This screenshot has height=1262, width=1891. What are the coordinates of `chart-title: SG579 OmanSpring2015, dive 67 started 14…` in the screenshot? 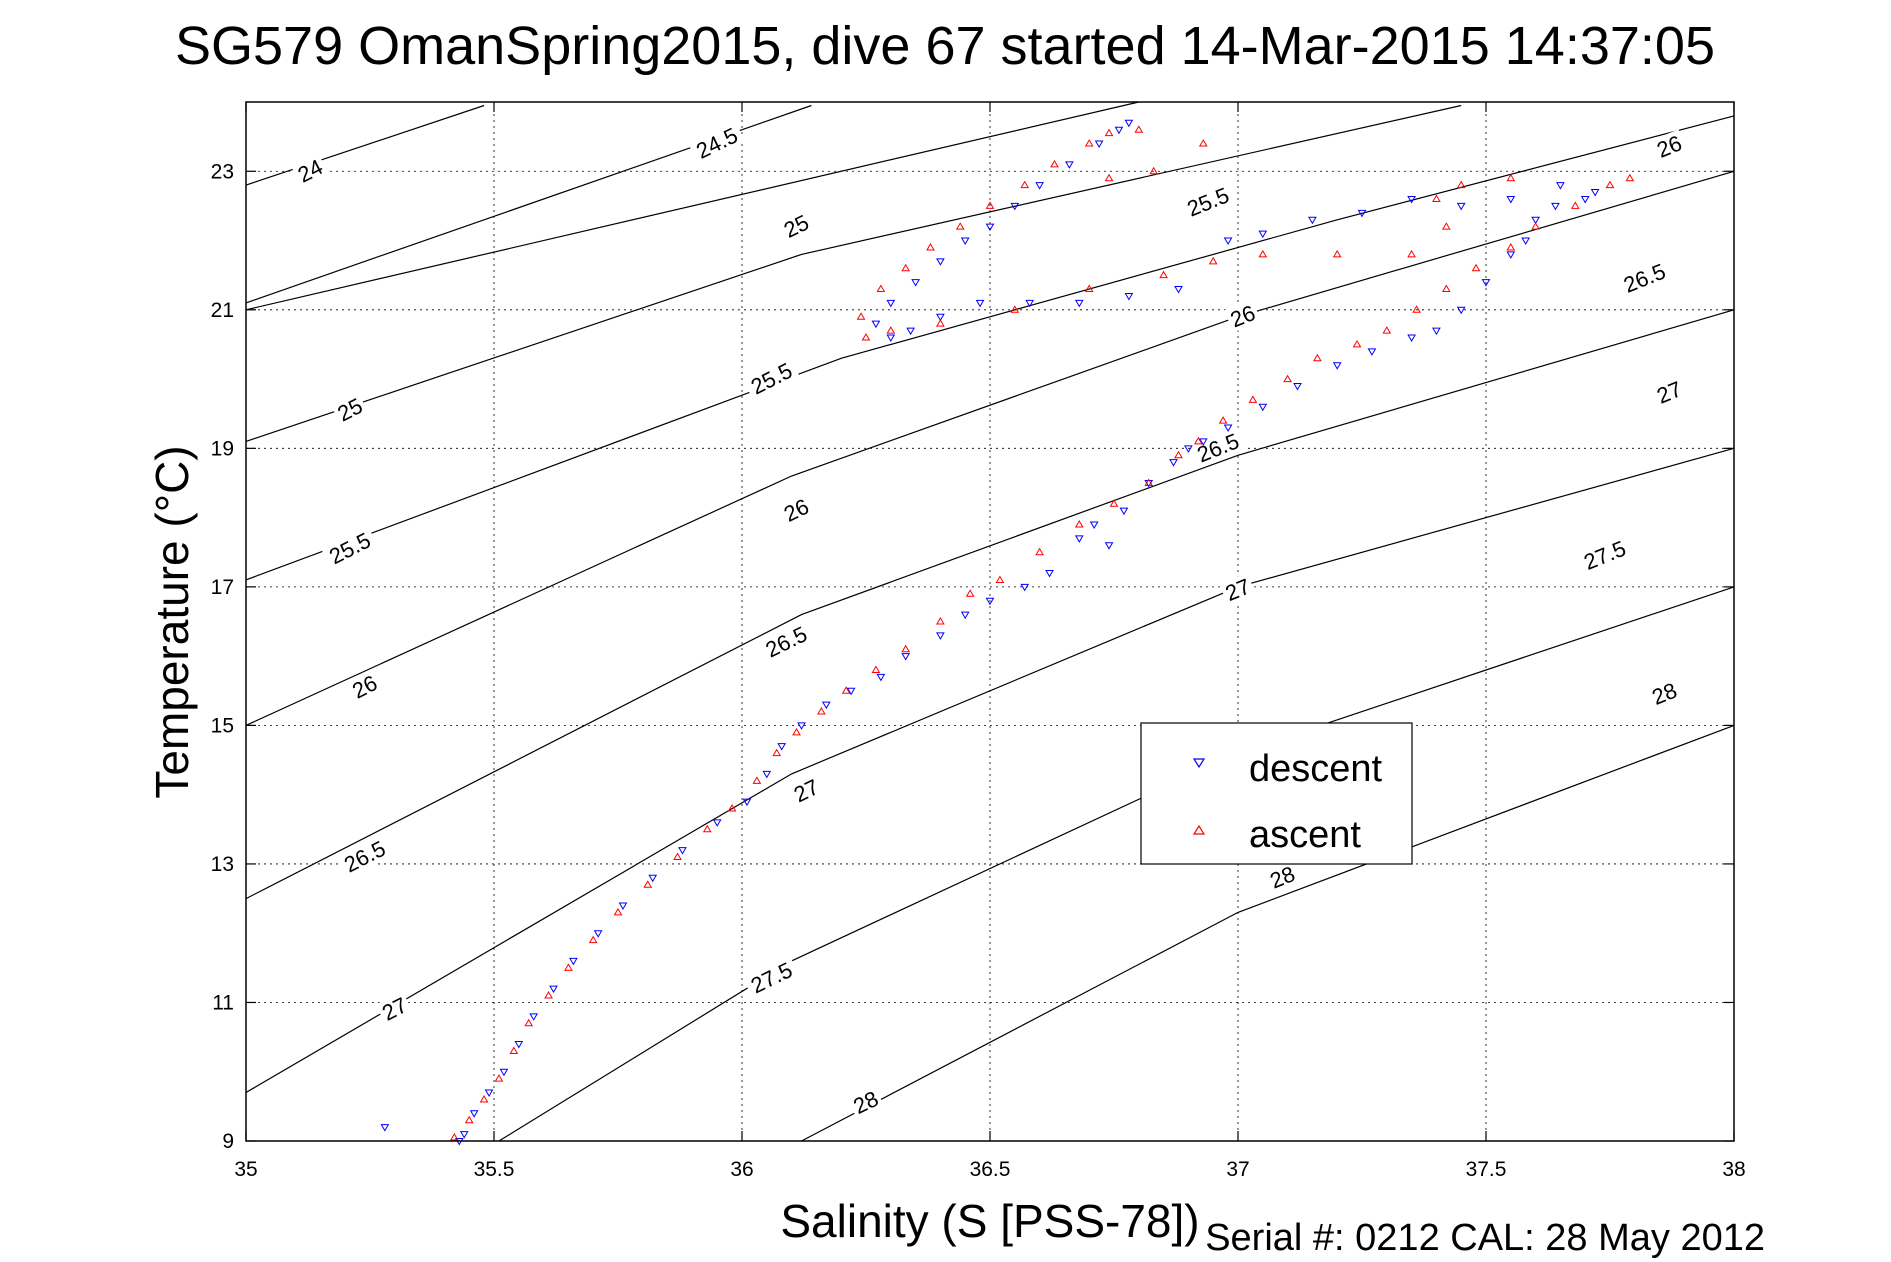 It's located at (945, 46).